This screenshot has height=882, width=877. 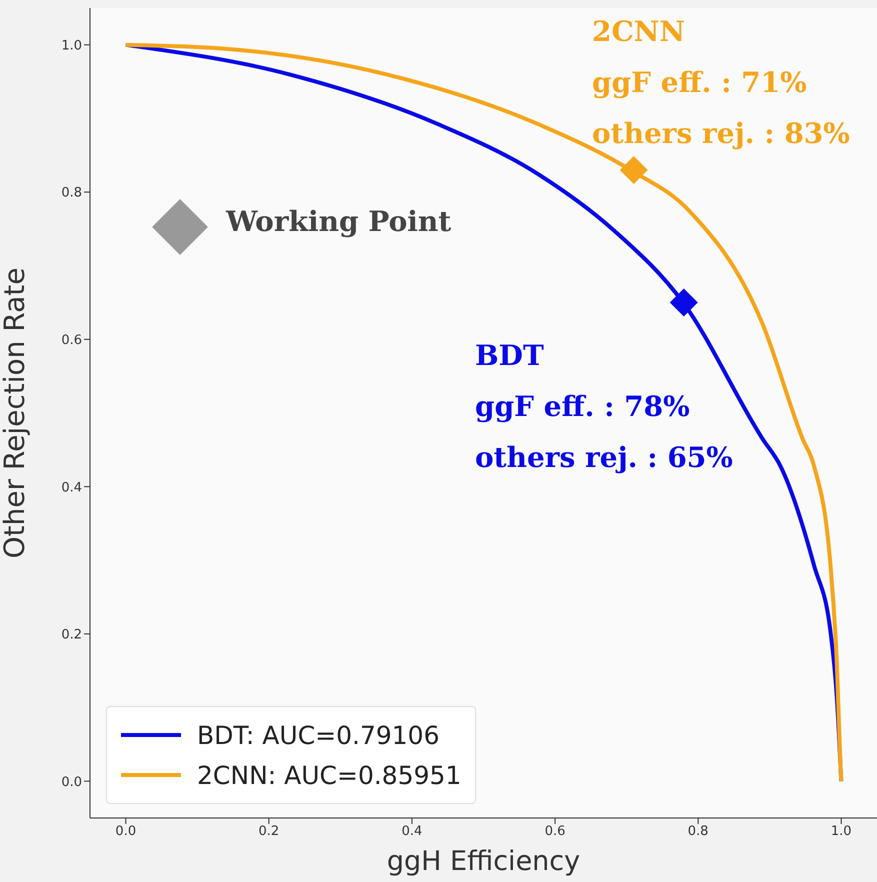 What do you see at coordinates (15, 413) in the screenshot?
I see `y-axis-title: Other Rejection Rate` at bounding box center [15, 413].